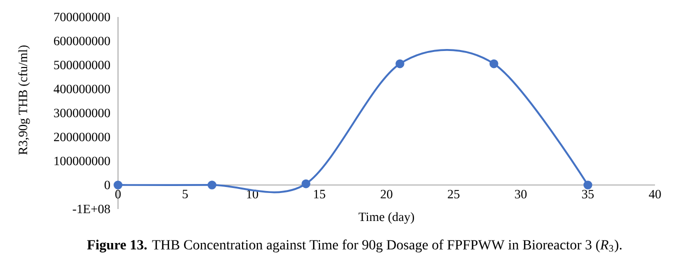 The height and width of the screenshot is (266, 689). What do you see at coordinates (386, 194) in the screenshot?
I see `x-tick-label: 20` at bounding box center [386, 194].